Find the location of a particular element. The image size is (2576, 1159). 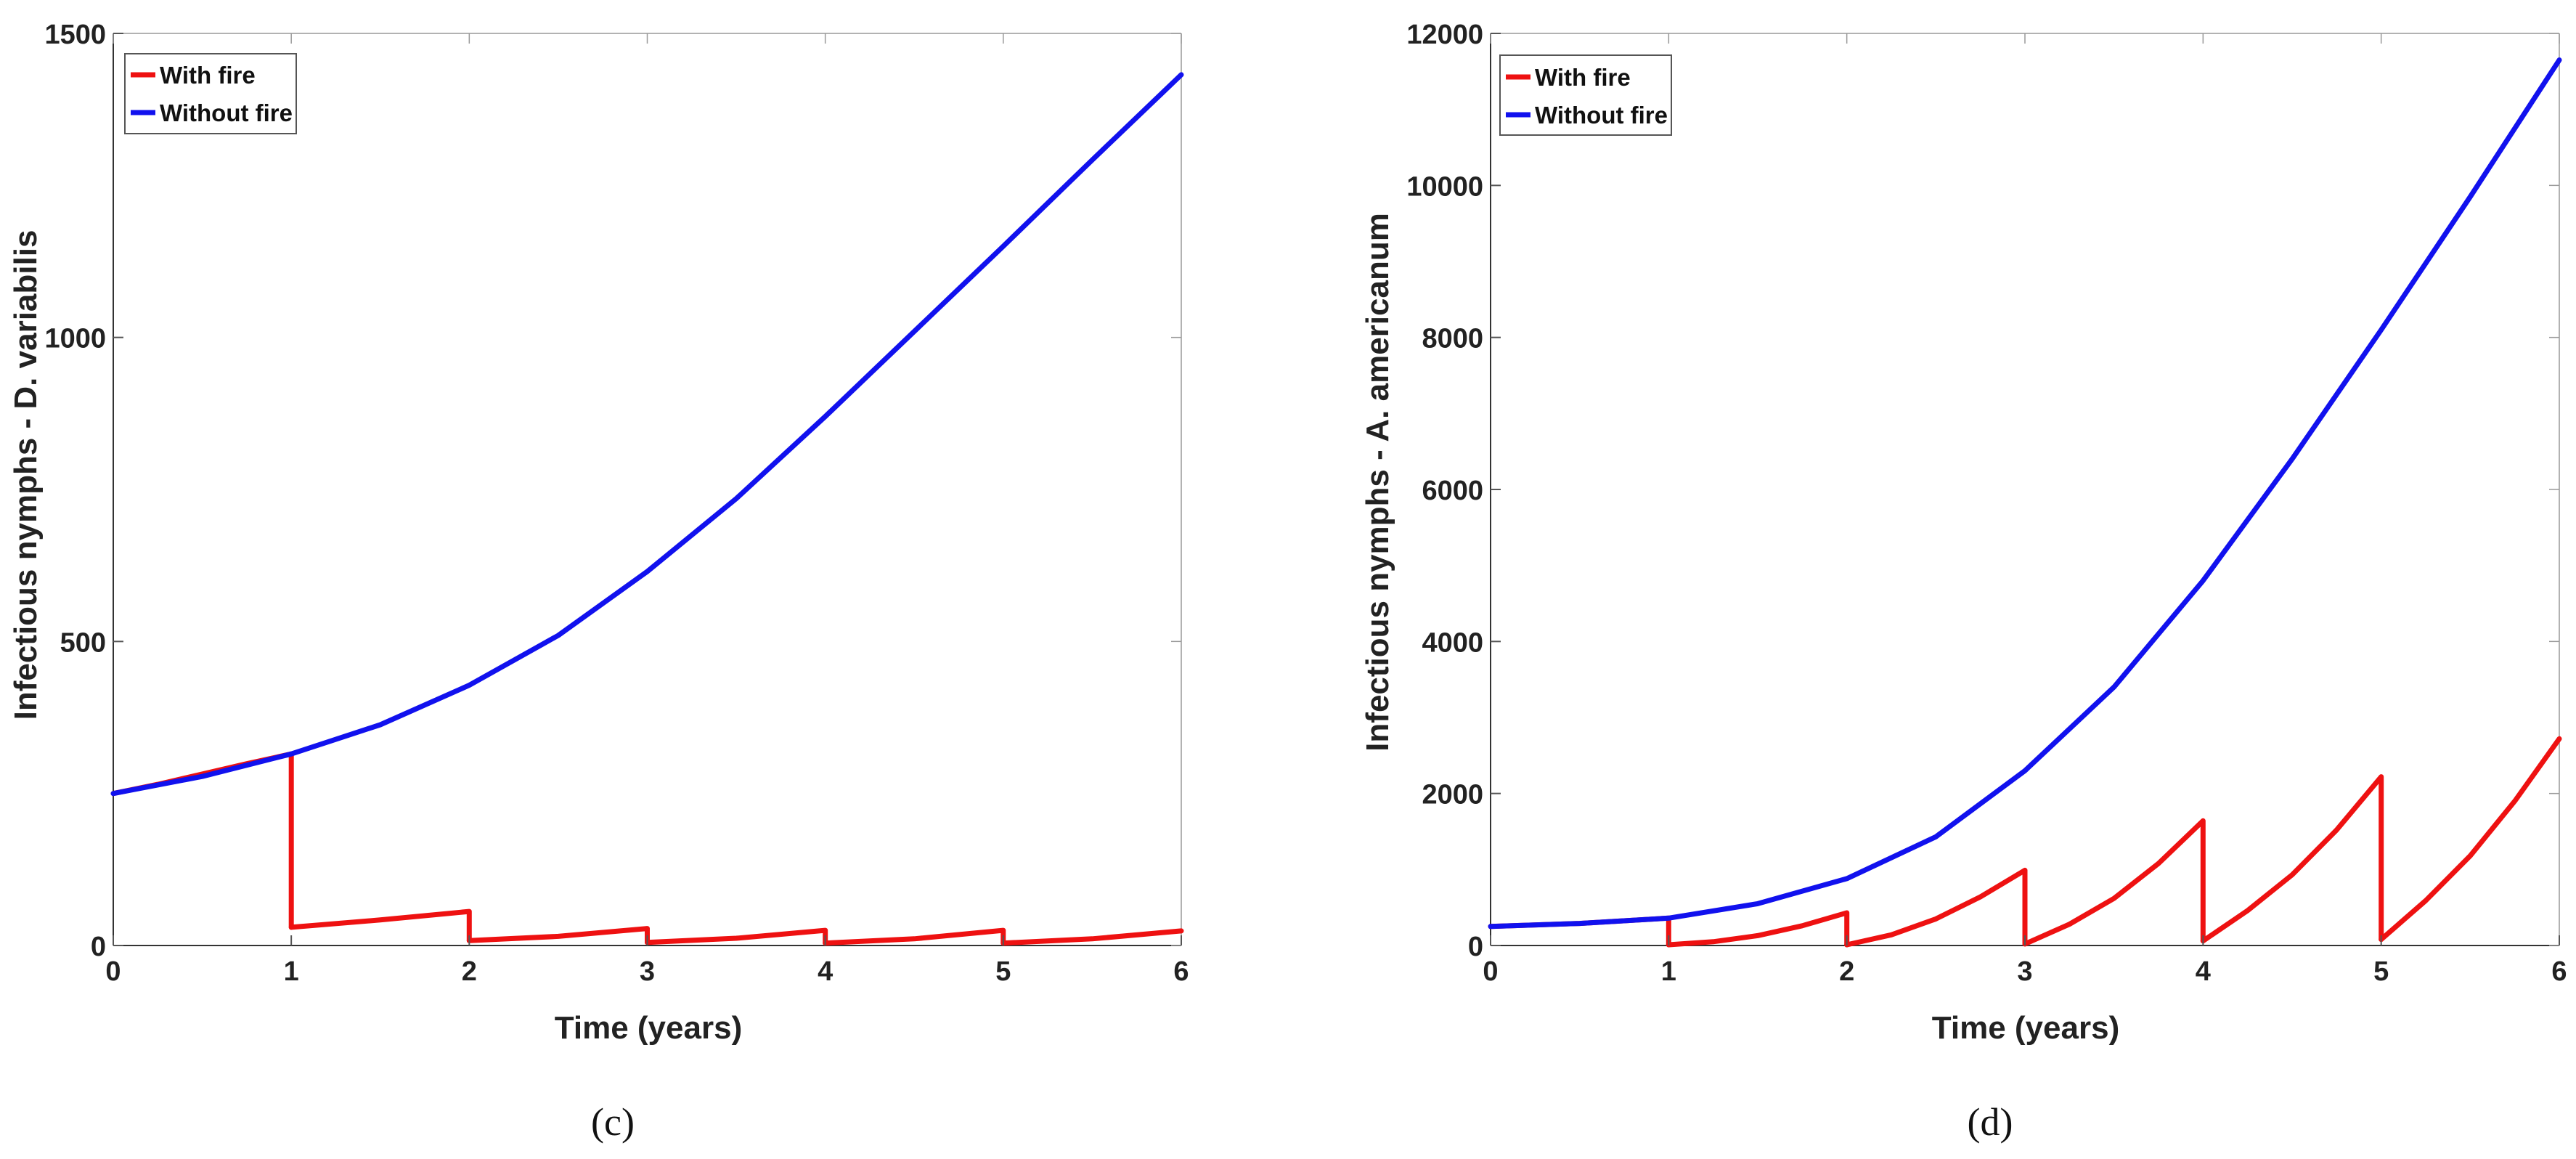

panel-c-y-tick-label-0: 0 is located at coordinates (98, 947).